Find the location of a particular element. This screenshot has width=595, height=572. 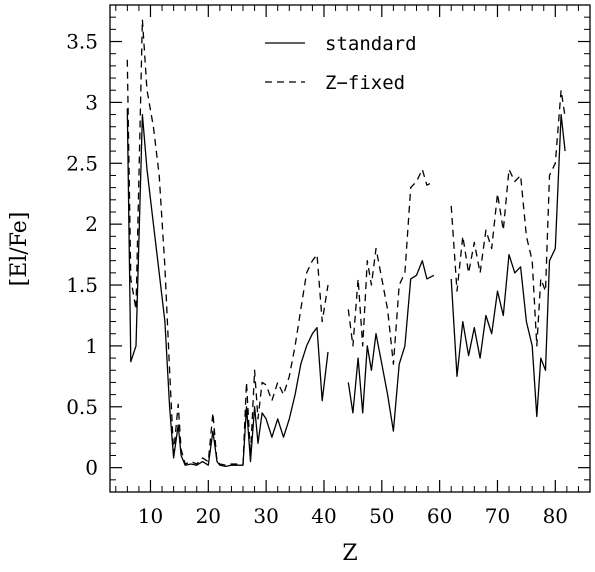

x-tick-label: 50 is located at coordinates (381, 516).